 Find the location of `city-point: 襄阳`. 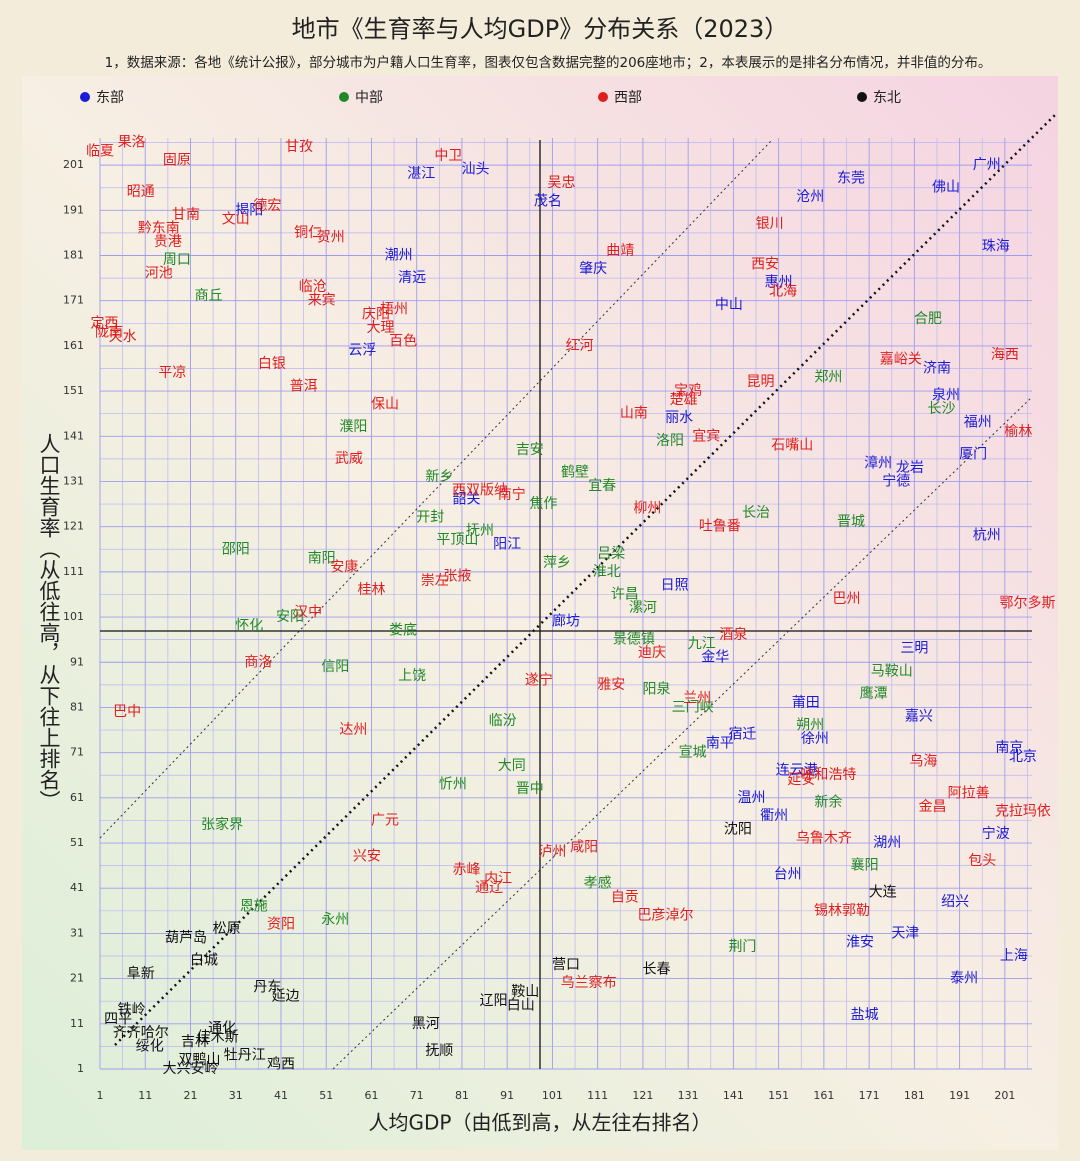

city-point: 襄阳 is located at coordinates (865, 866).